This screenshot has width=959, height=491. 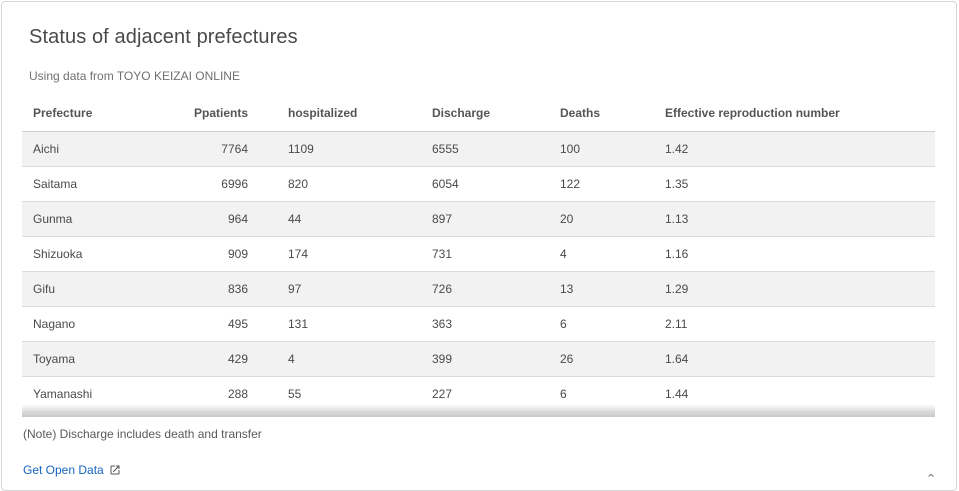 I want to click on table-row: Gunma 964 44 897 20 1.13, so click(x=478, y=219).